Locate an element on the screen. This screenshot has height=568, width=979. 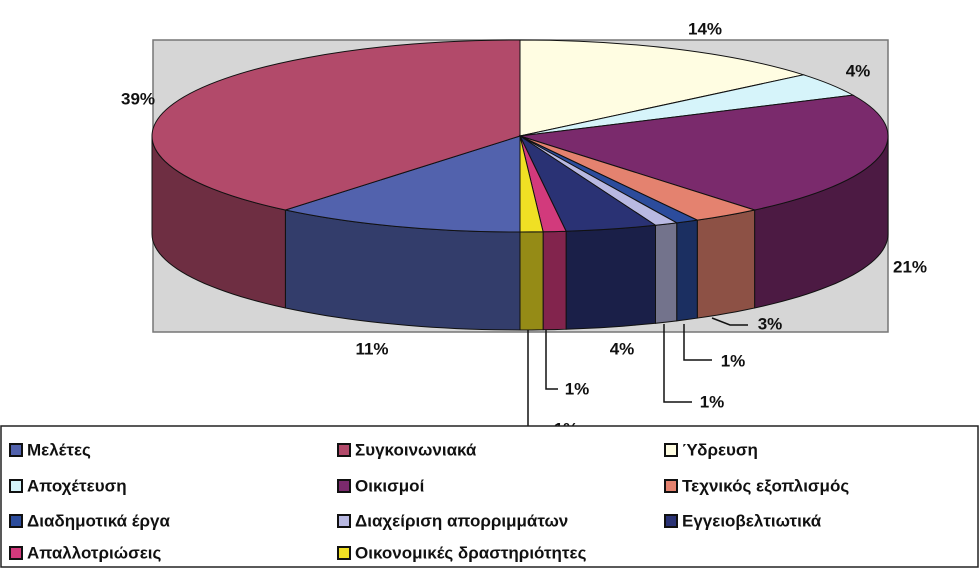
data-label: 39% is located at coordinates (138, 98).